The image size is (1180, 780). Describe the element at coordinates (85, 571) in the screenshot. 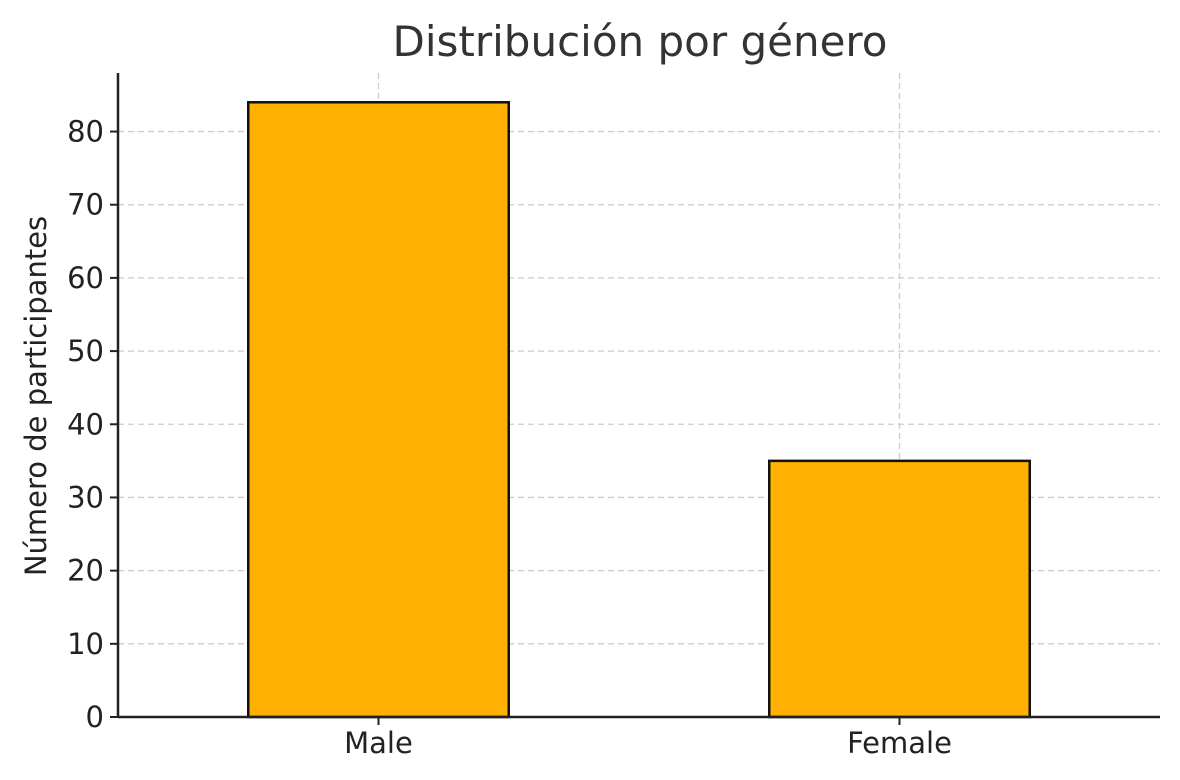

I see `y-tick-label: 20` at that location.